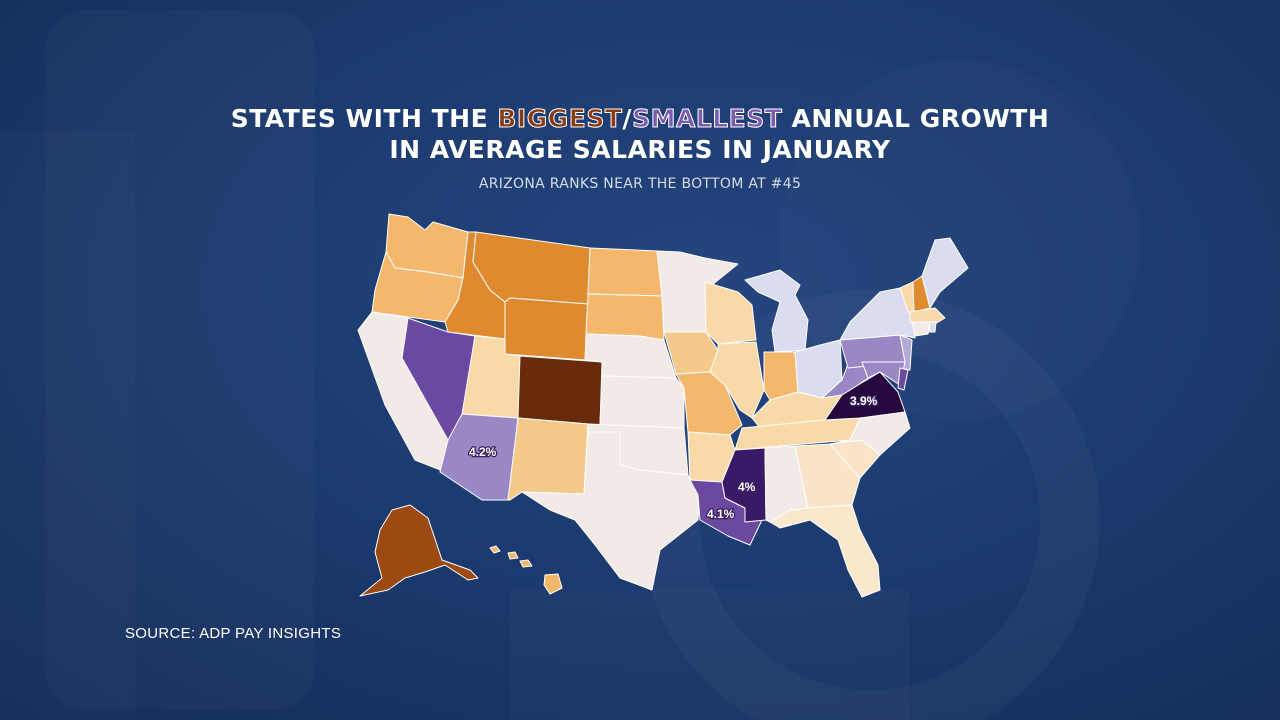  I want to click on label-arizona: 4.2%, so click(483, 452).